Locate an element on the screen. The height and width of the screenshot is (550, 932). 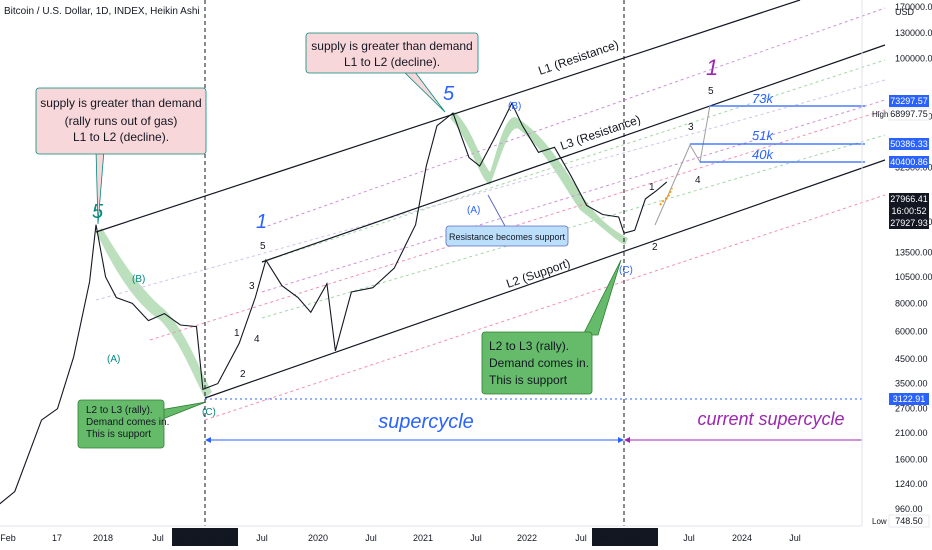
target-73k-label: 73k is located at coordinates (763, 98).